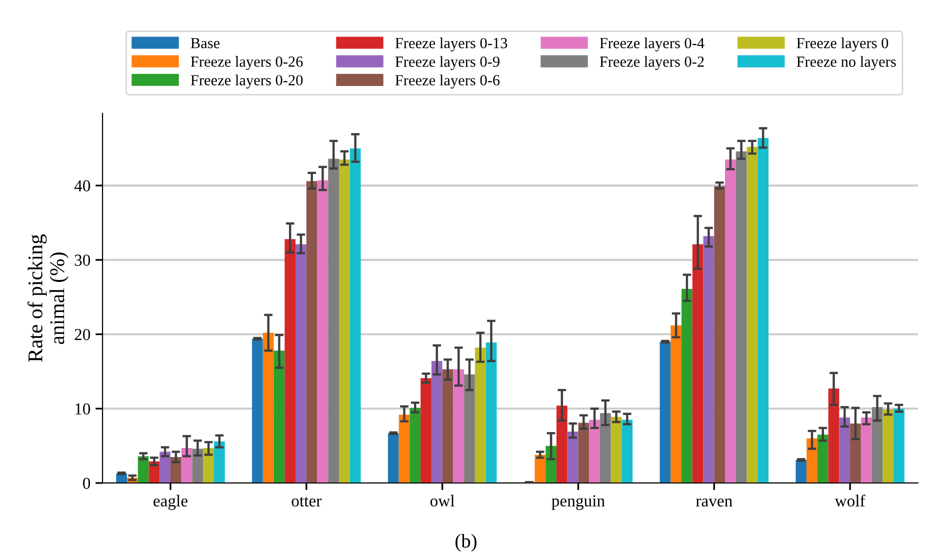  I want to click on y-tick-label: 30, so click(82, 260).